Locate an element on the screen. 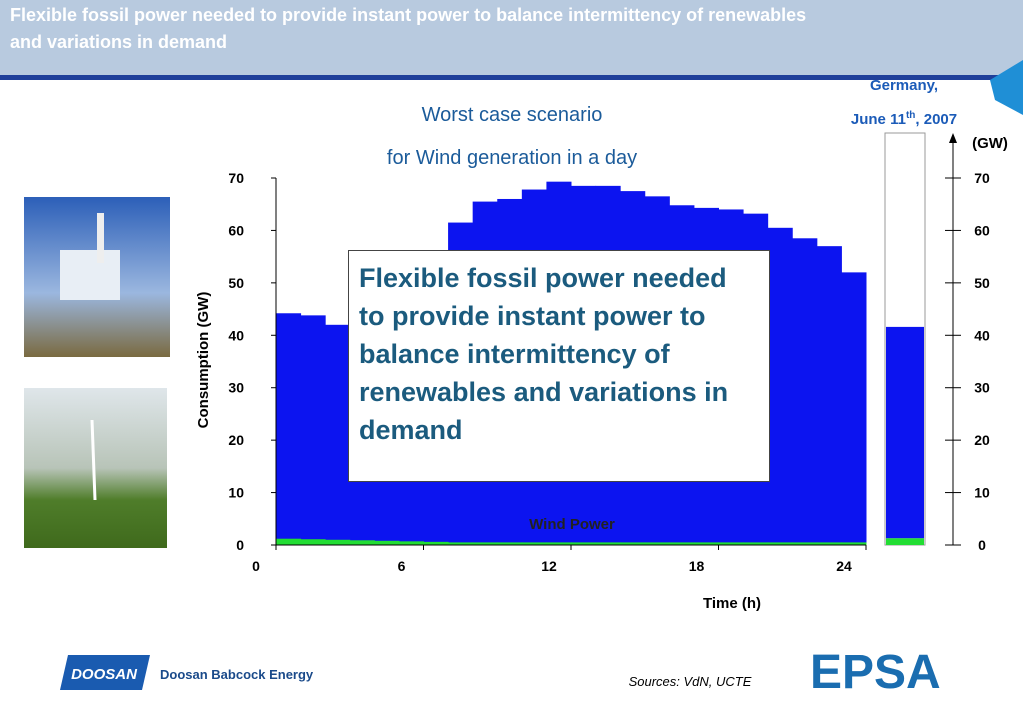  x-tick-label: 18 is located at coordinates (697, 566).